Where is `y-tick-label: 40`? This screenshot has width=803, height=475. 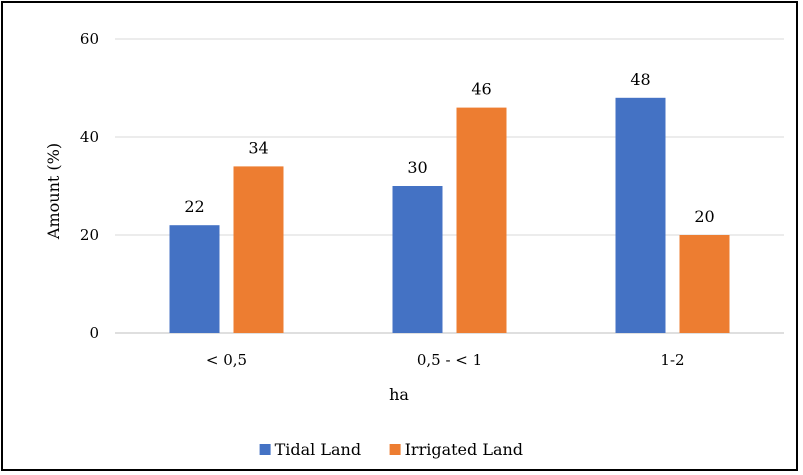 y-tick-label: 40 is located at coordinates (89, 137).